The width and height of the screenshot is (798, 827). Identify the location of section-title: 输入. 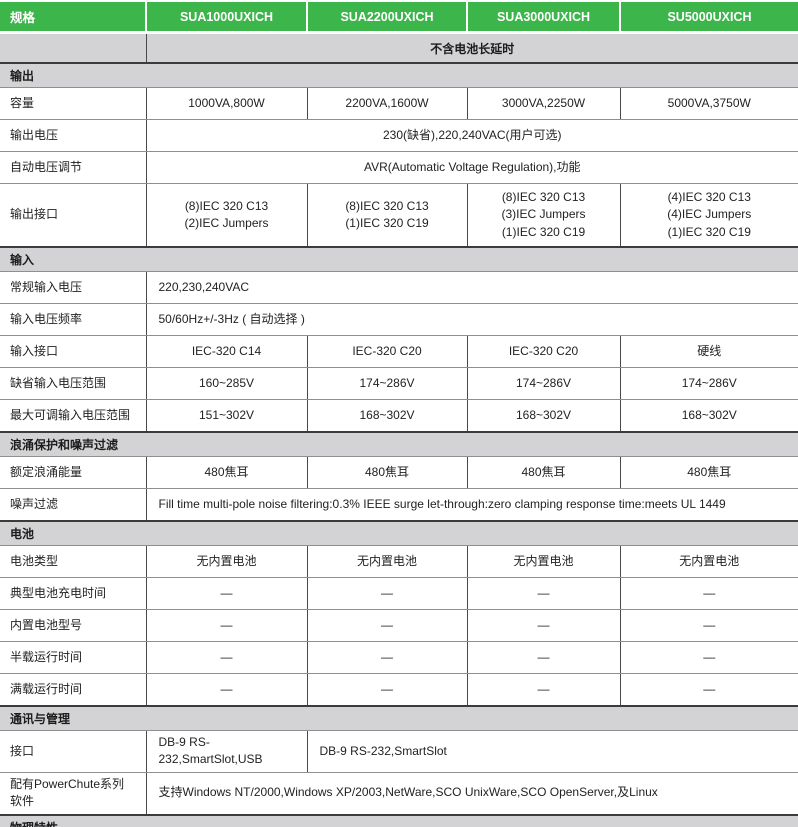
(399, 259).